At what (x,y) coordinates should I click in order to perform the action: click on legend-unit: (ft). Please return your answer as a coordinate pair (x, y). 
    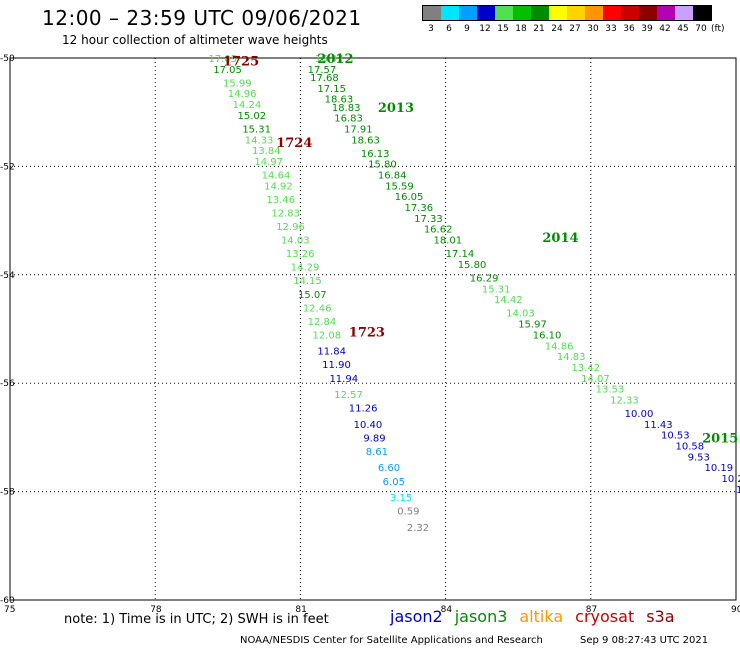
    Looking at the image, I should click on (718, 29).